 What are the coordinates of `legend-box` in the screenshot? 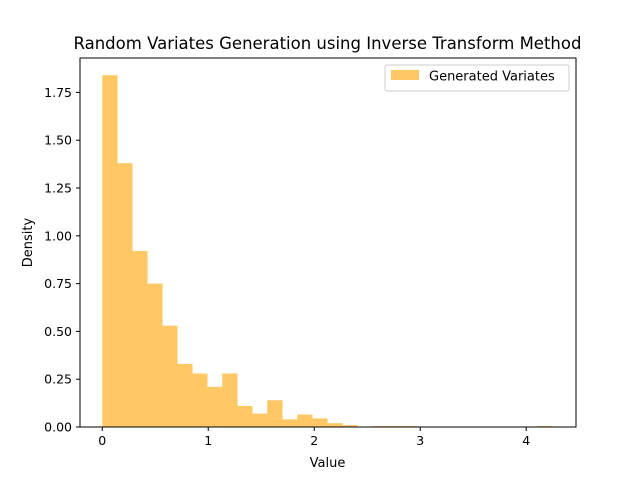 It's located at (477, 78).